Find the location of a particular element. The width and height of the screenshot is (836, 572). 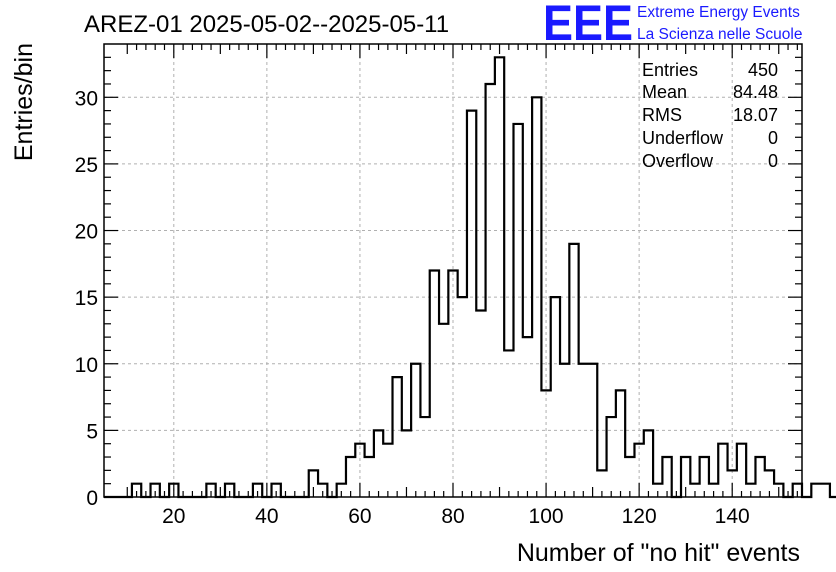

logo-line-1: Extreme Energy Events is located at coordinates (718, 12).